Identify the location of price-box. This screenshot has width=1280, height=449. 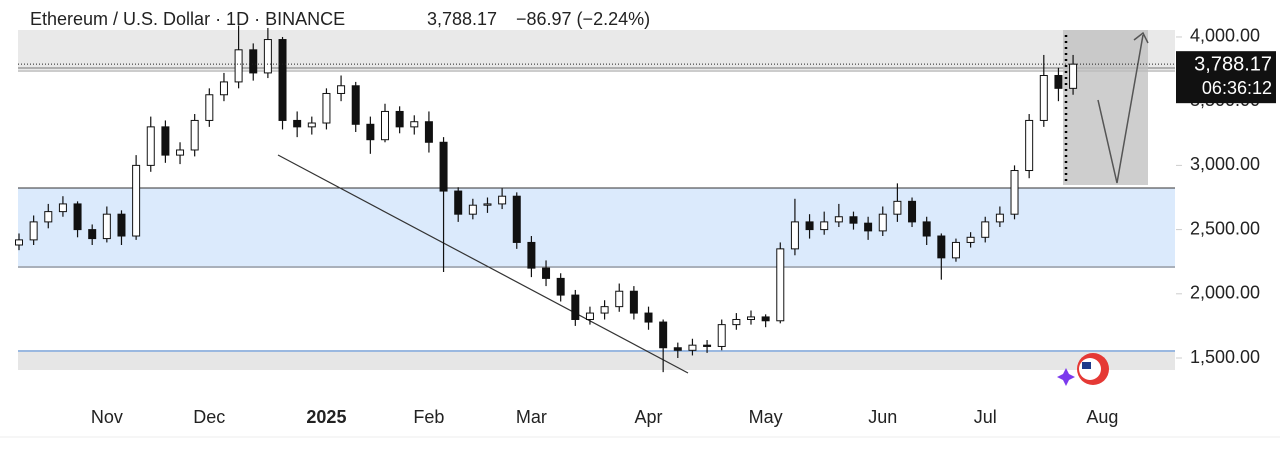
(1226, 77).